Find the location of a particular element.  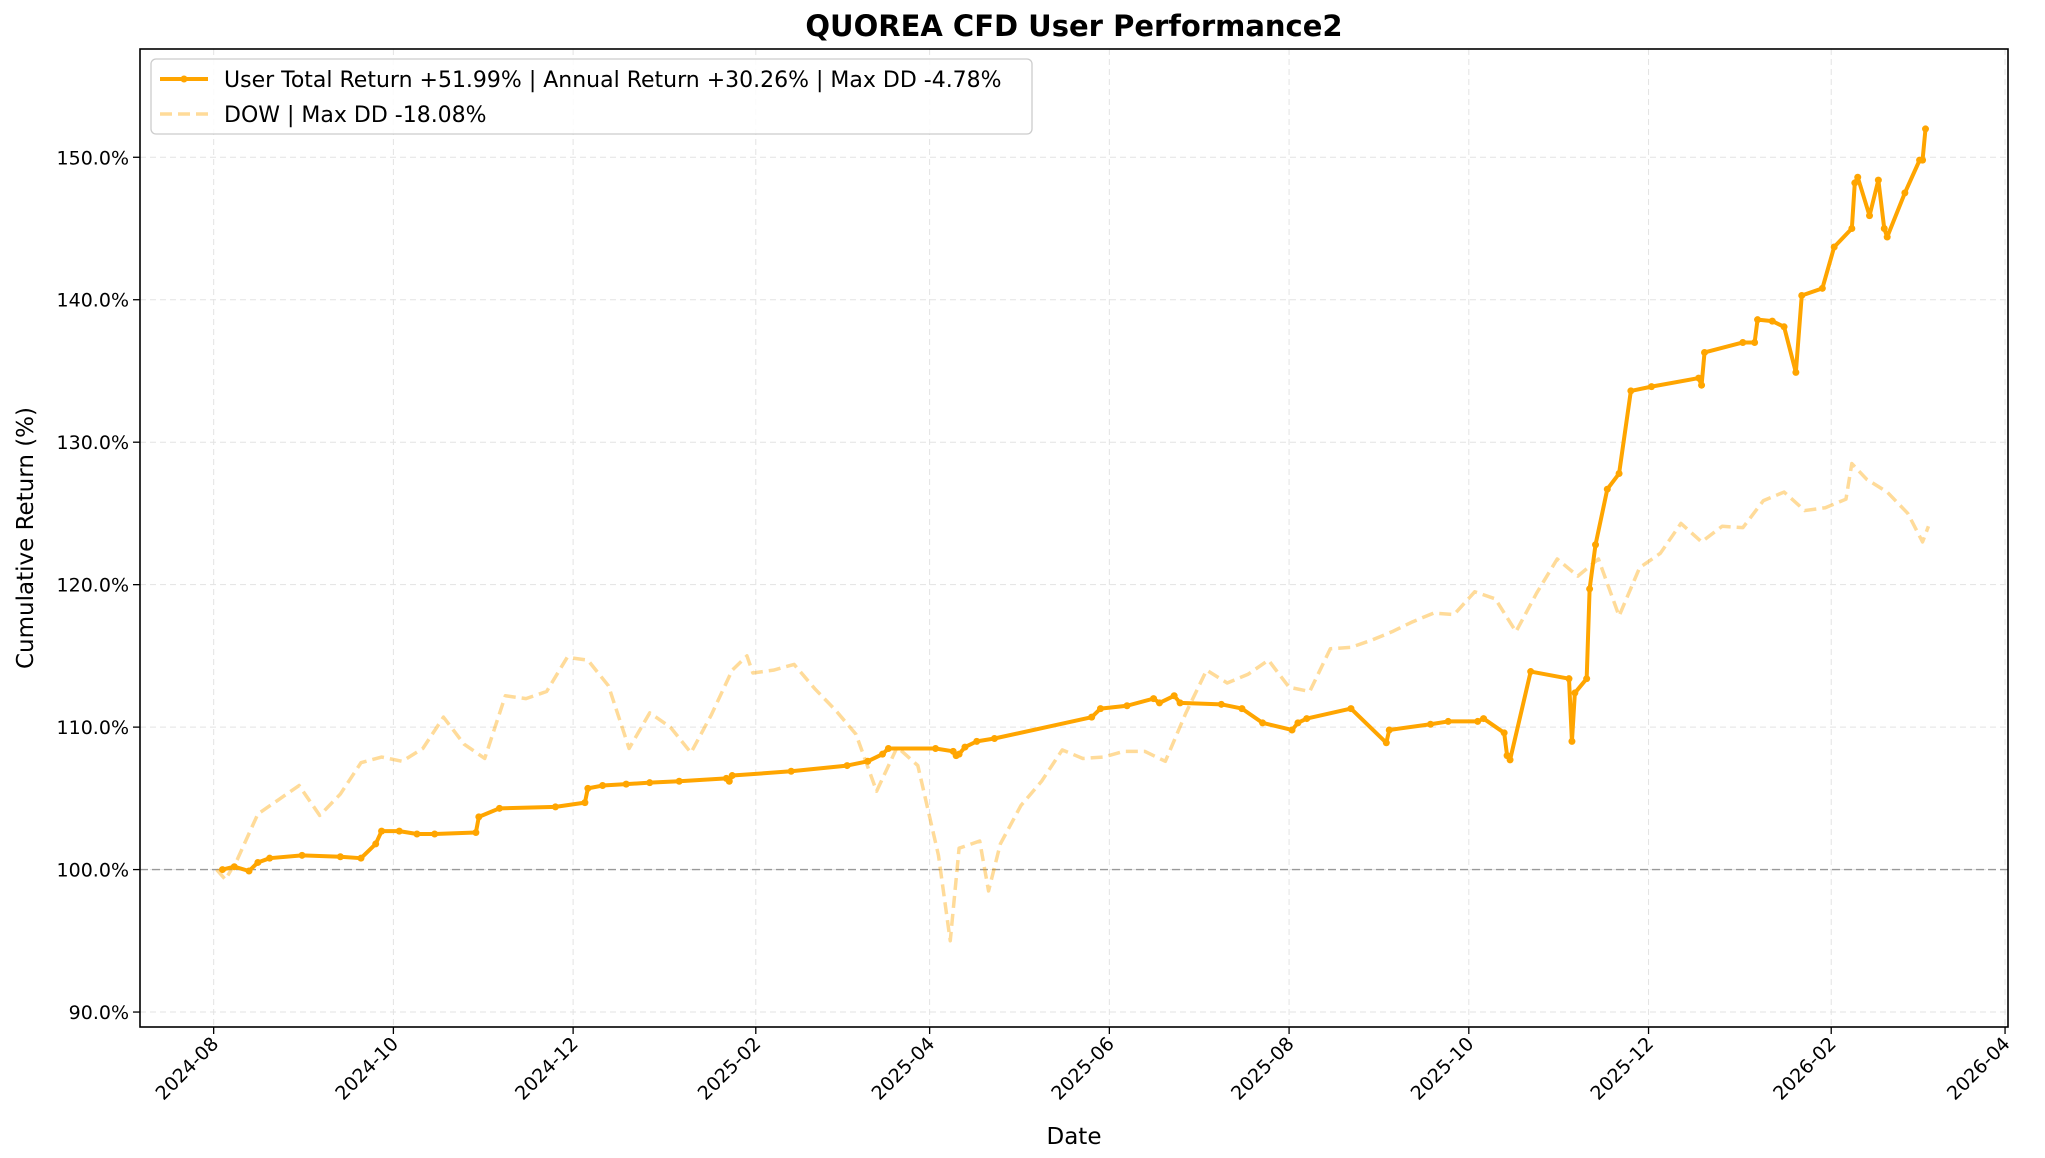

y-tick-label: 90.0% is located at coordinates (99, 1013).